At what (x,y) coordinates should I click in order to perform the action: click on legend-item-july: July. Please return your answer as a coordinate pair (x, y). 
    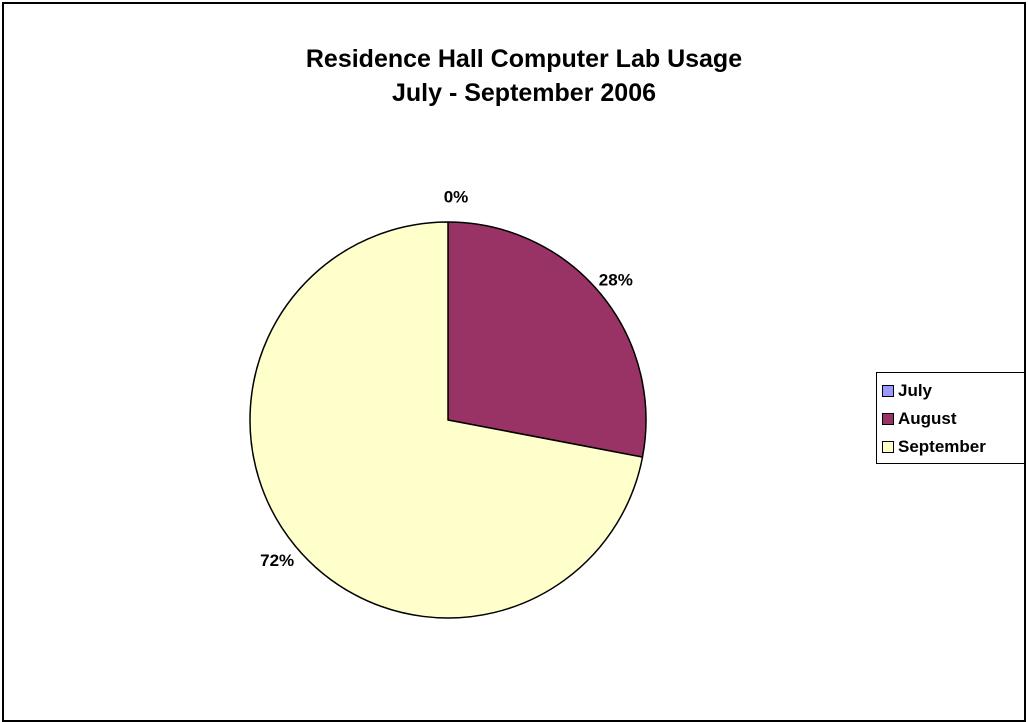
    Looking at the image, I should click on (950, 391).